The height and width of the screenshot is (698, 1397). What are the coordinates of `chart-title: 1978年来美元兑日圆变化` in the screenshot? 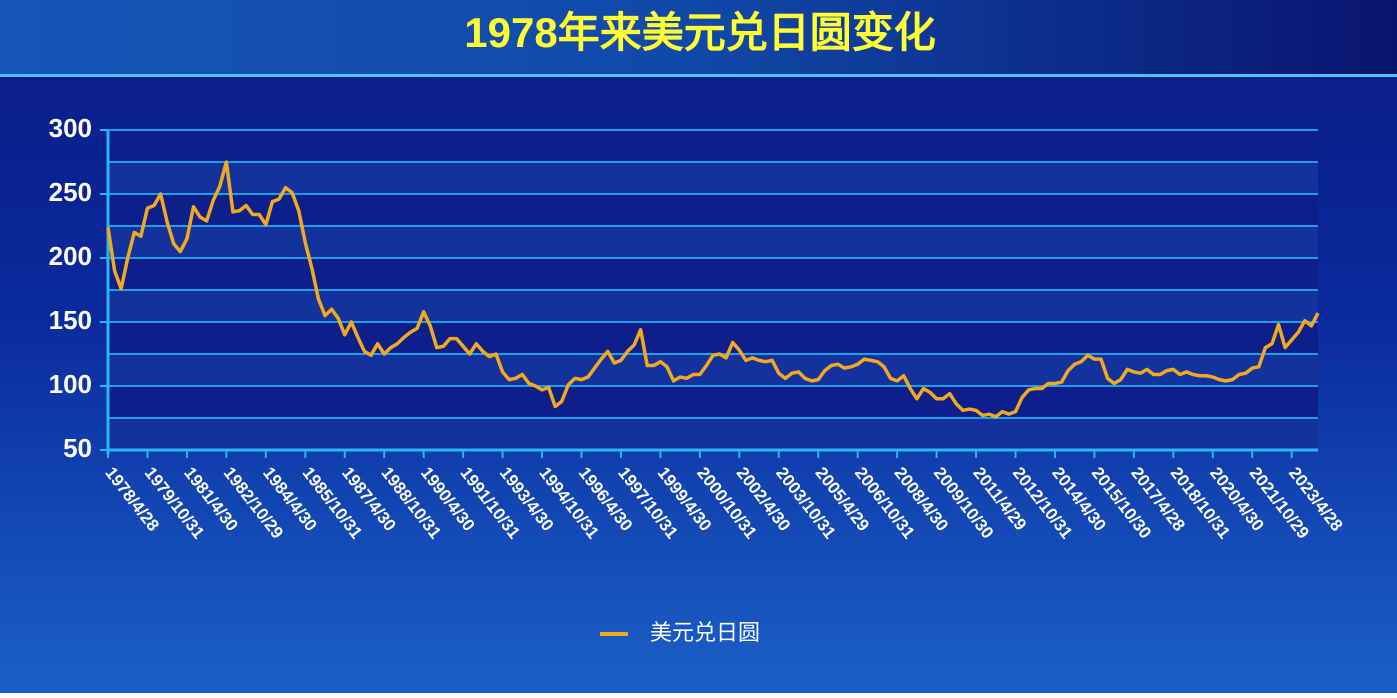 It's located at (699, 32).